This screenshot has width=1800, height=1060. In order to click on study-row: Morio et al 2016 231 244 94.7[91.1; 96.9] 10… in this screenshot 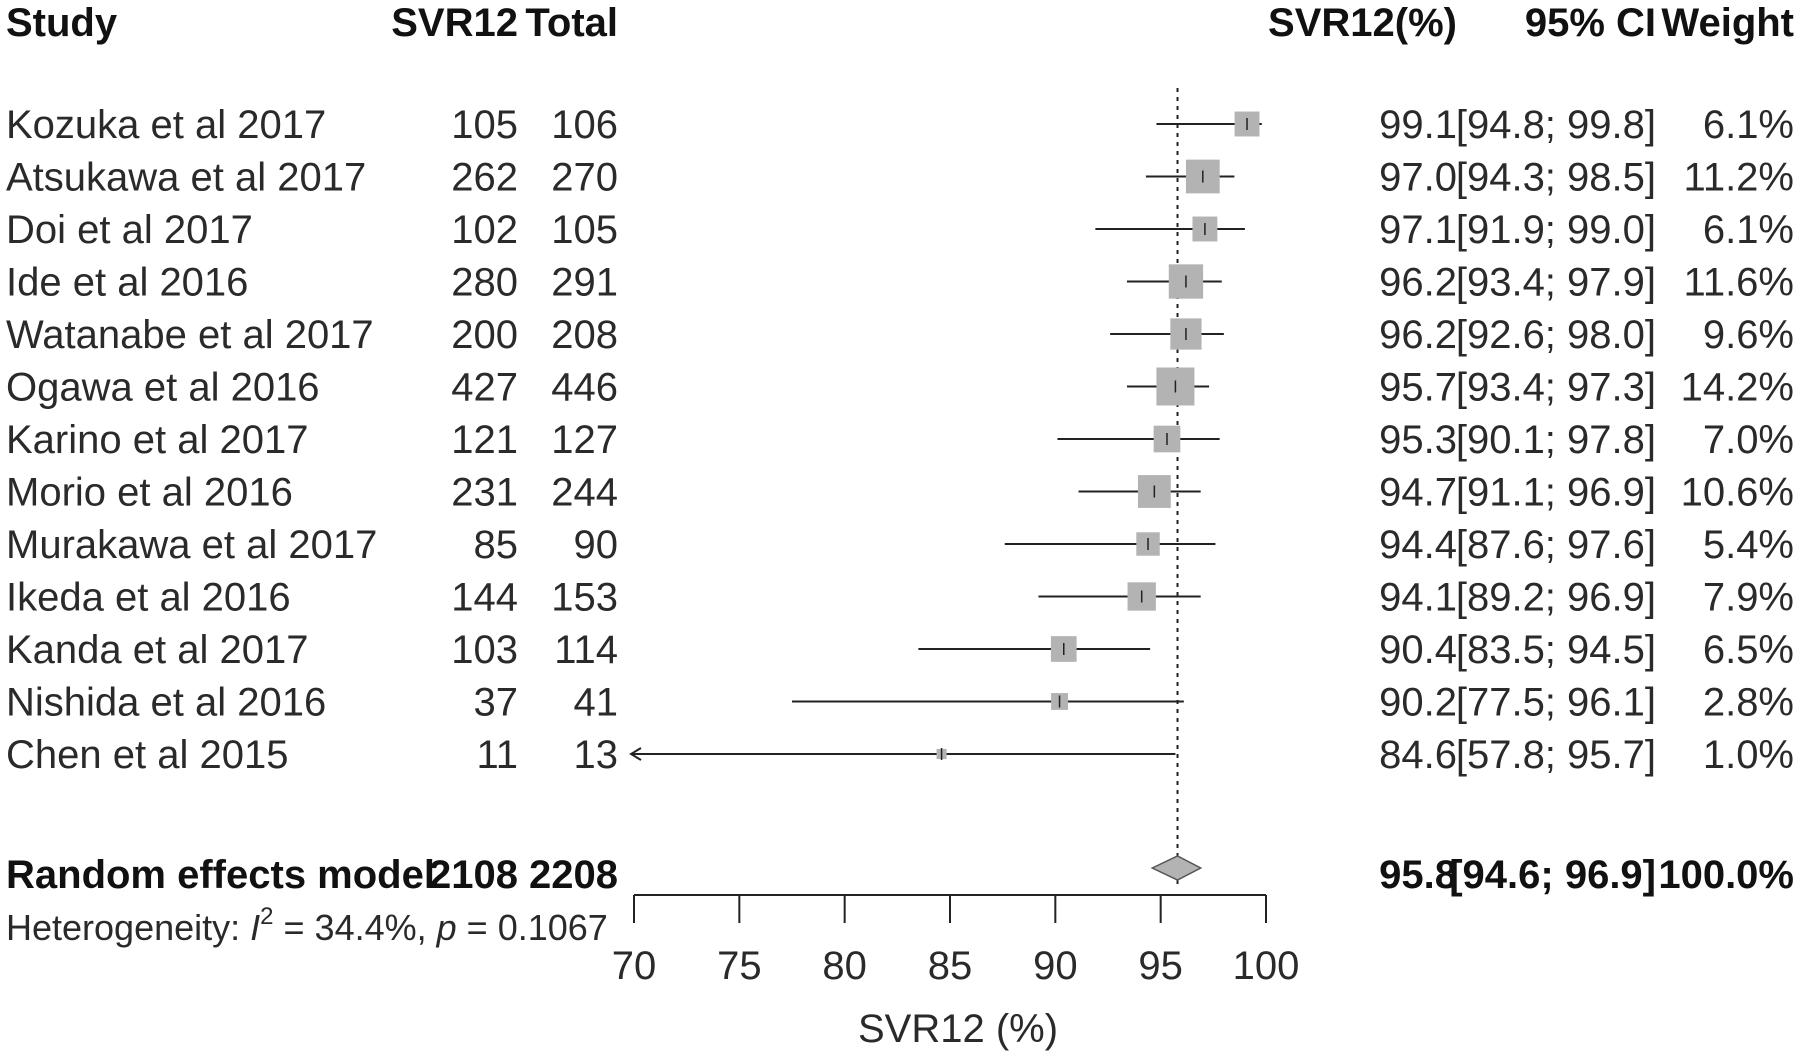, I will do `click(900, 493)`.